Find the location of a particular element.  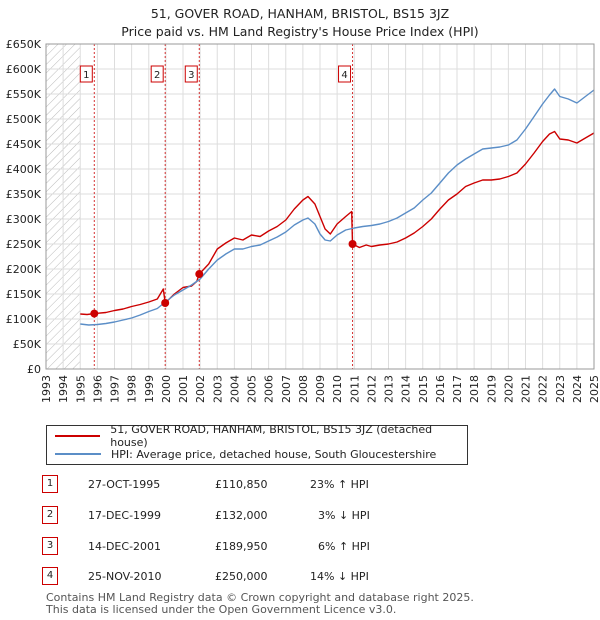

y-tick-label: £300K is located at coordinates (24, 219).